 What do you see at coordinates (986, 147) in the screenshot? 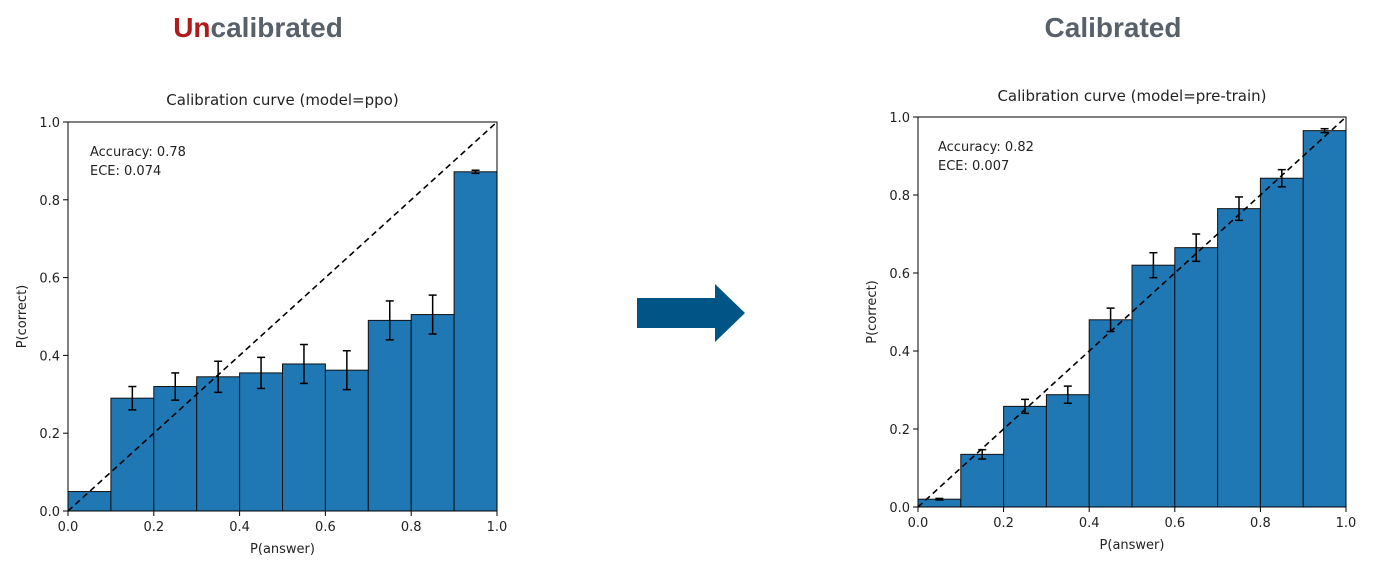
I see `annotation: Accuracy: 0.82` at bounding box center [986, 147].